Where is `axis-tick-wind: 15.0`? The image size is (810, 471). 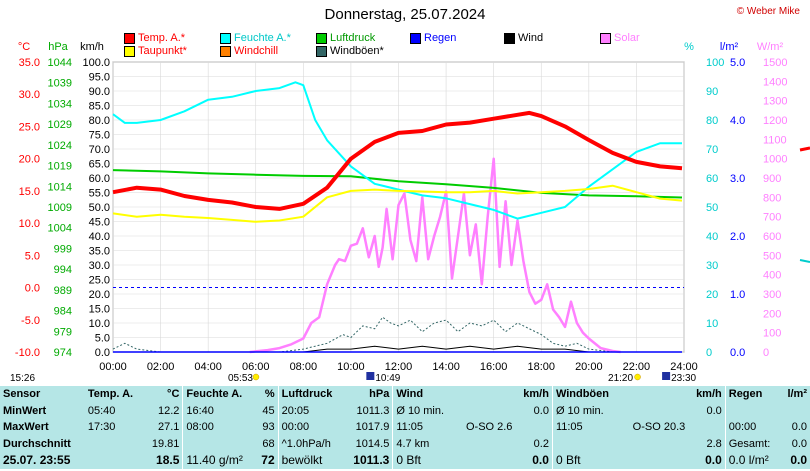 axis-tick-wind: 15.0 is located at coordinates (99, 310).